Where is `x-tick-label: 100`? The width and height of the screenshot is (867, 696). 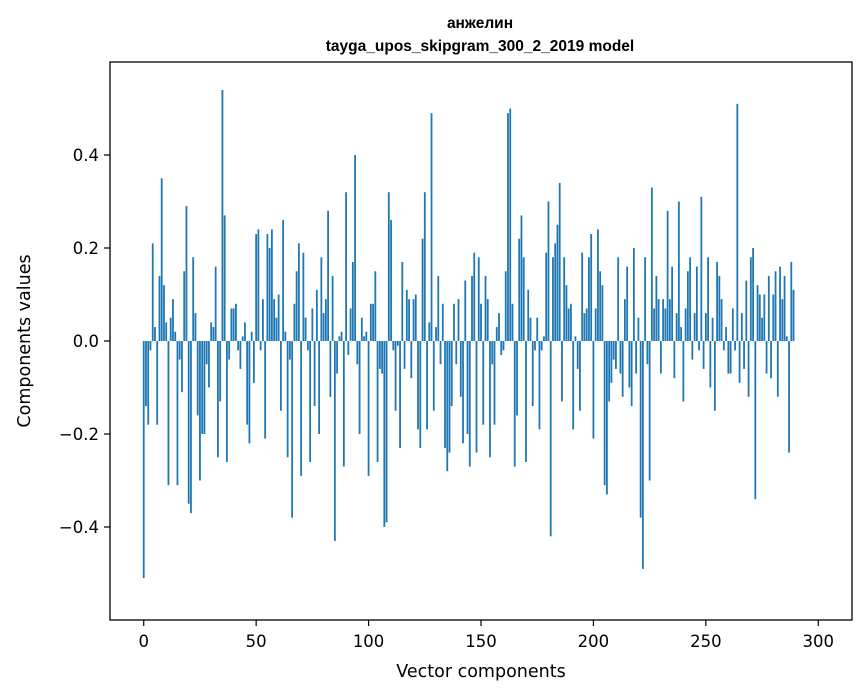
x-tick-label: 100 is located at coordinates (369, 641).